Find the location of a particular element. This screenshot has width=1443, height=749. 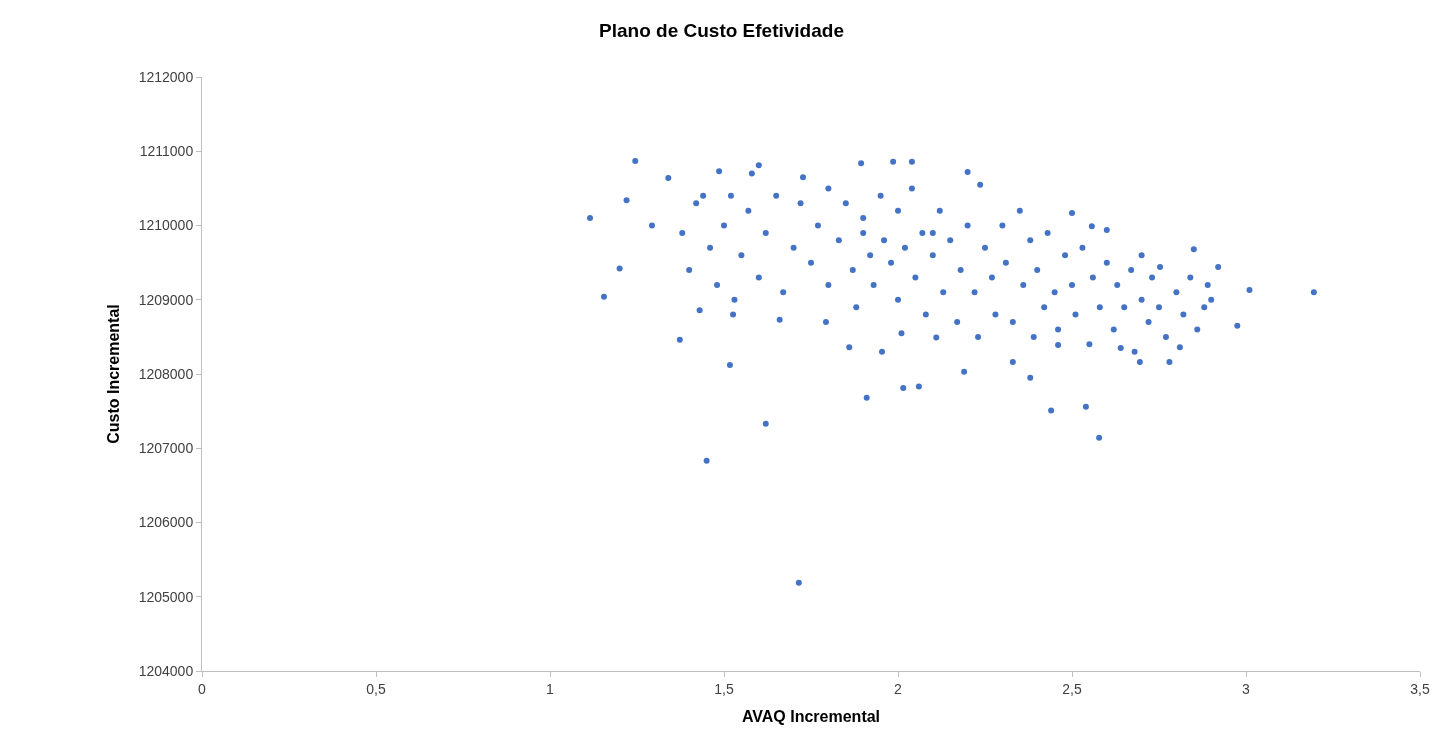

x-axis-title: AVAQ Incremental is located at coordinates (811, 717).